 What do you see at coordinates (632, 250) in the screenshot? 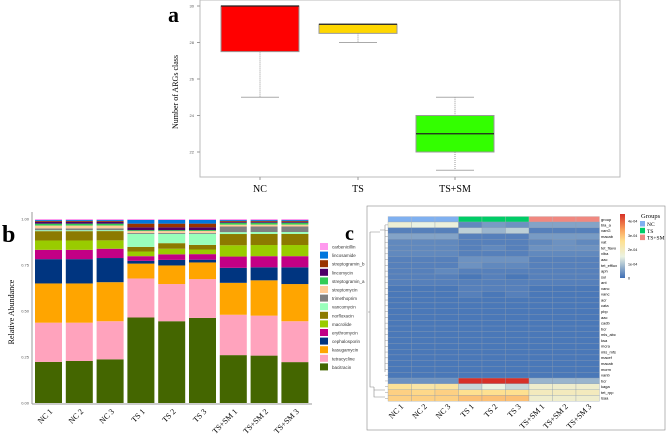
I see `colorbar-tick-label: 2e-04` at bounding box center [632, 250].